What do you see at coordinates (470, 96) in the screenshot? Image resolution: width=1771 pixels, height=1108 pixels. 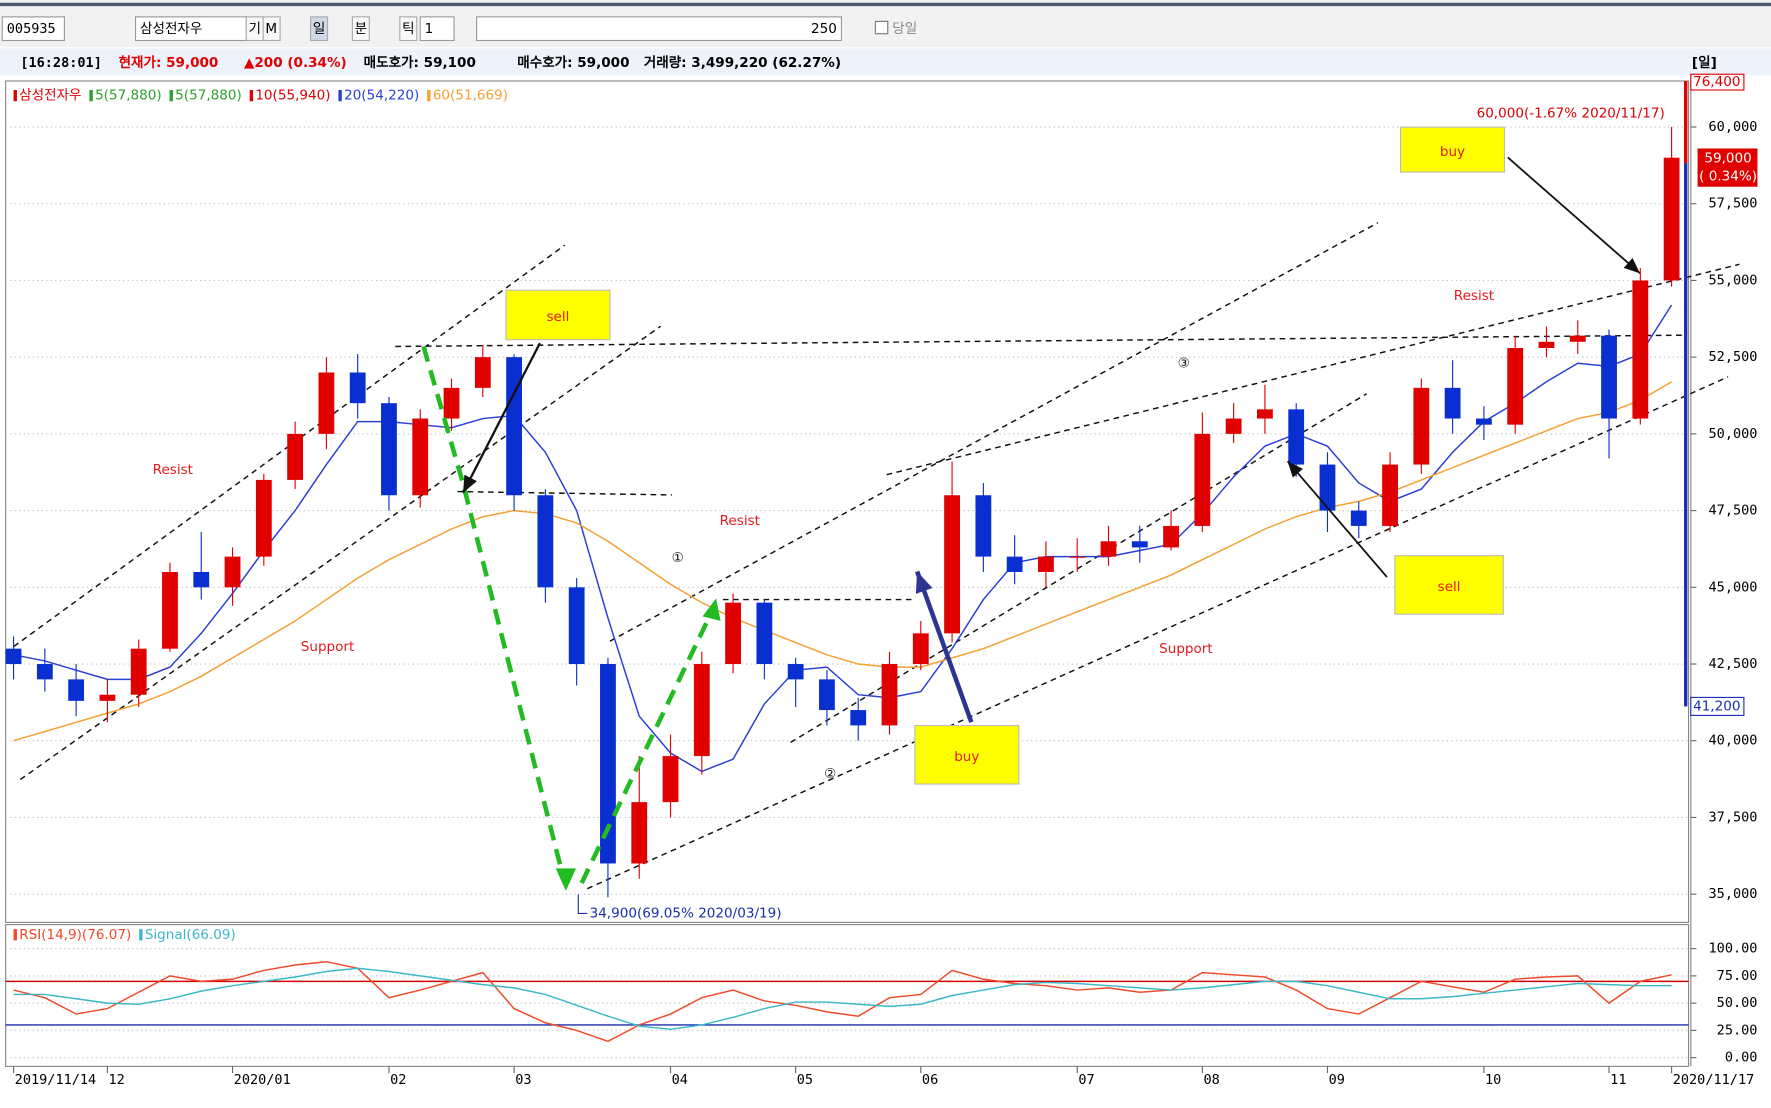 I see `legend-item: 60(51,669)` at bounding box center [470, 96].